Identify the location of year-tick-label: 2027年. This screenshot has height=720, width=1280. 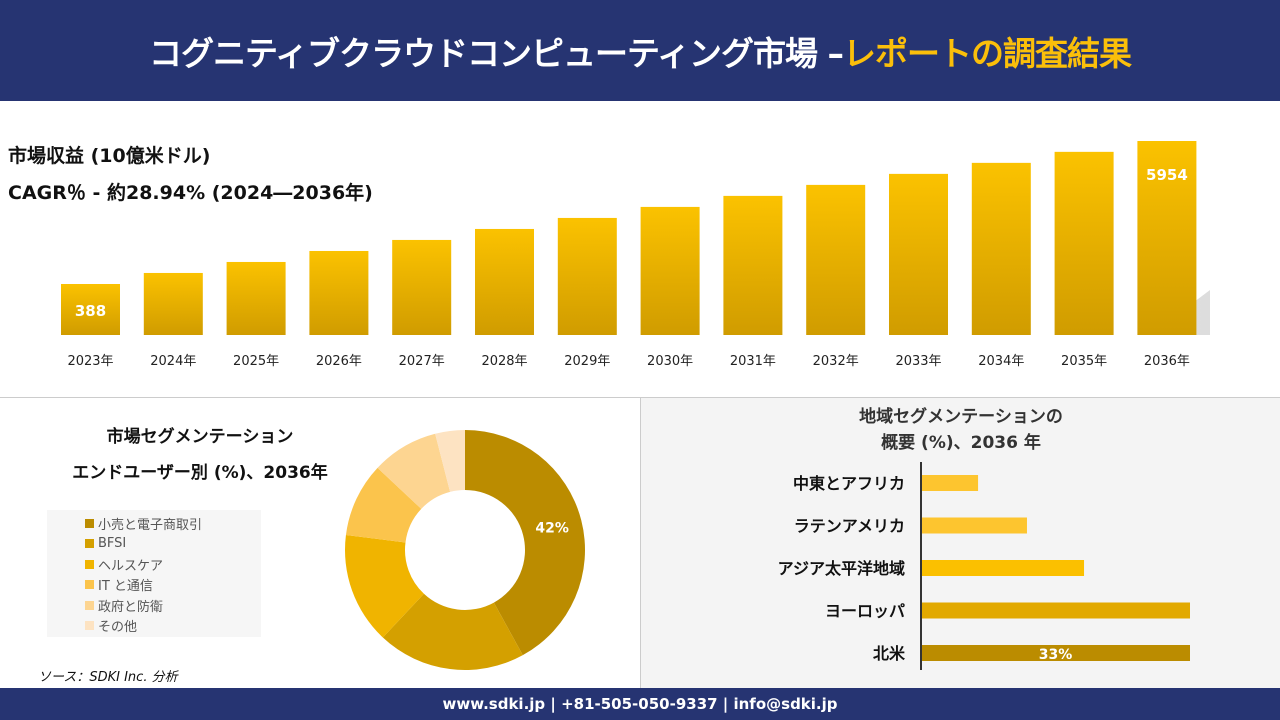
(422, 361).